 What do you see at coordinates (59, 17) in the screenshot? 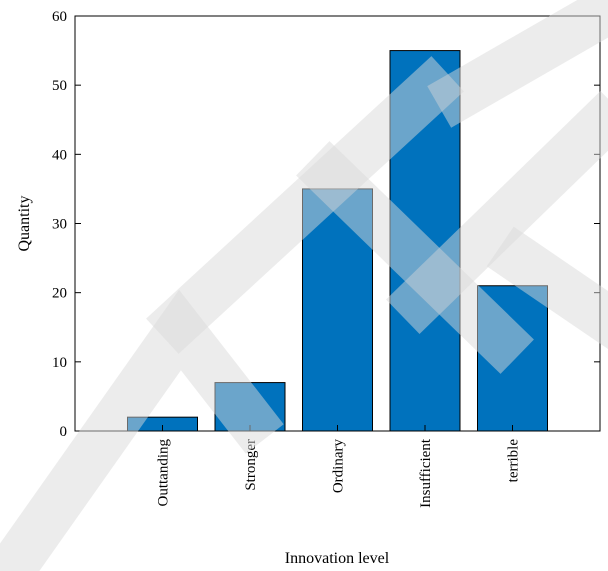
I see `y-tick-label: 60` at bounding box center [59, 17].